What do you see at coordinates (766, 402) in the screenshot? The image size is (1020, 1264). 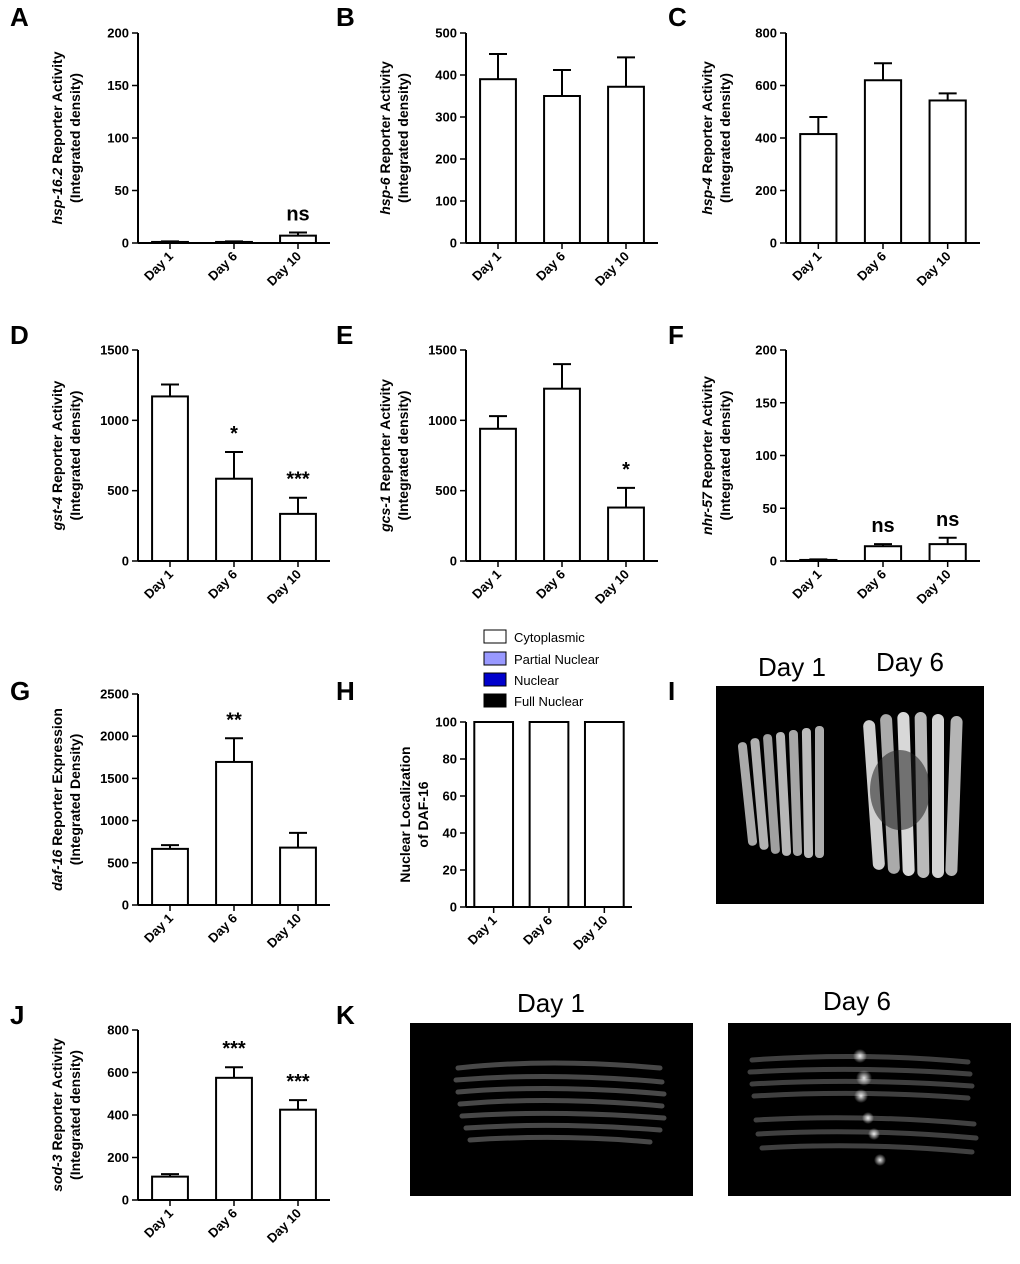 I see `y-tick-label-f-150: 150` at bounding box center [766, 402].